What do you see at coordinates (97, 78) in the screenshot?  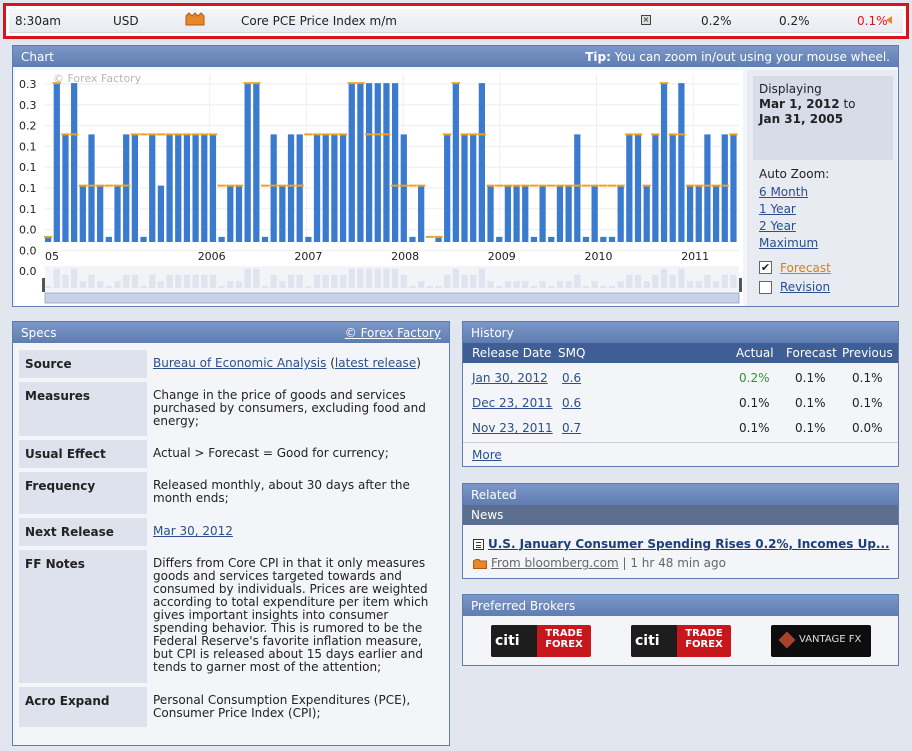 I see `chart-watermark: © Forex Factory` at bounding box center [97, 78].